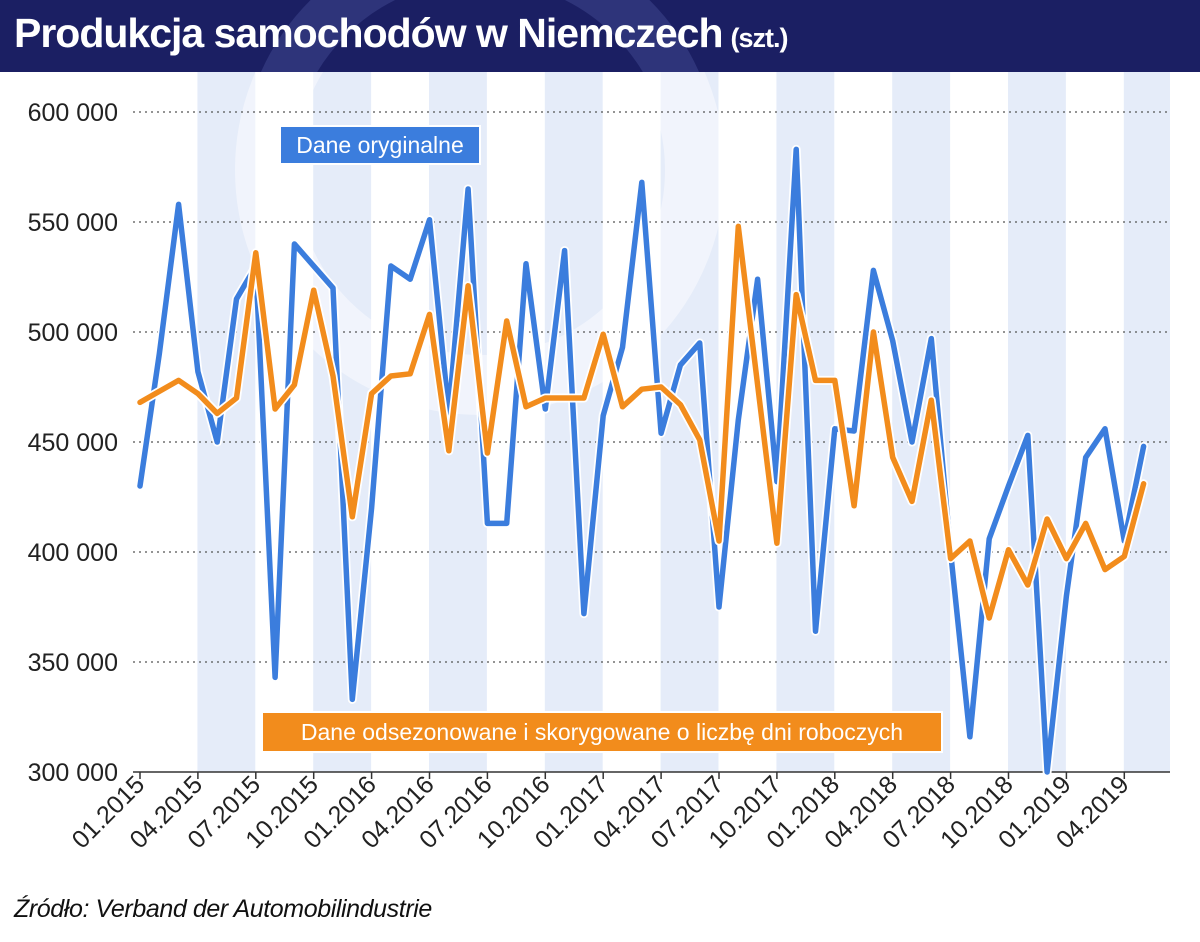 Image resolution: width=1200 pixels, height=942 pixels. I want to click on y-tick-label: 300 000, so click(73, 773).